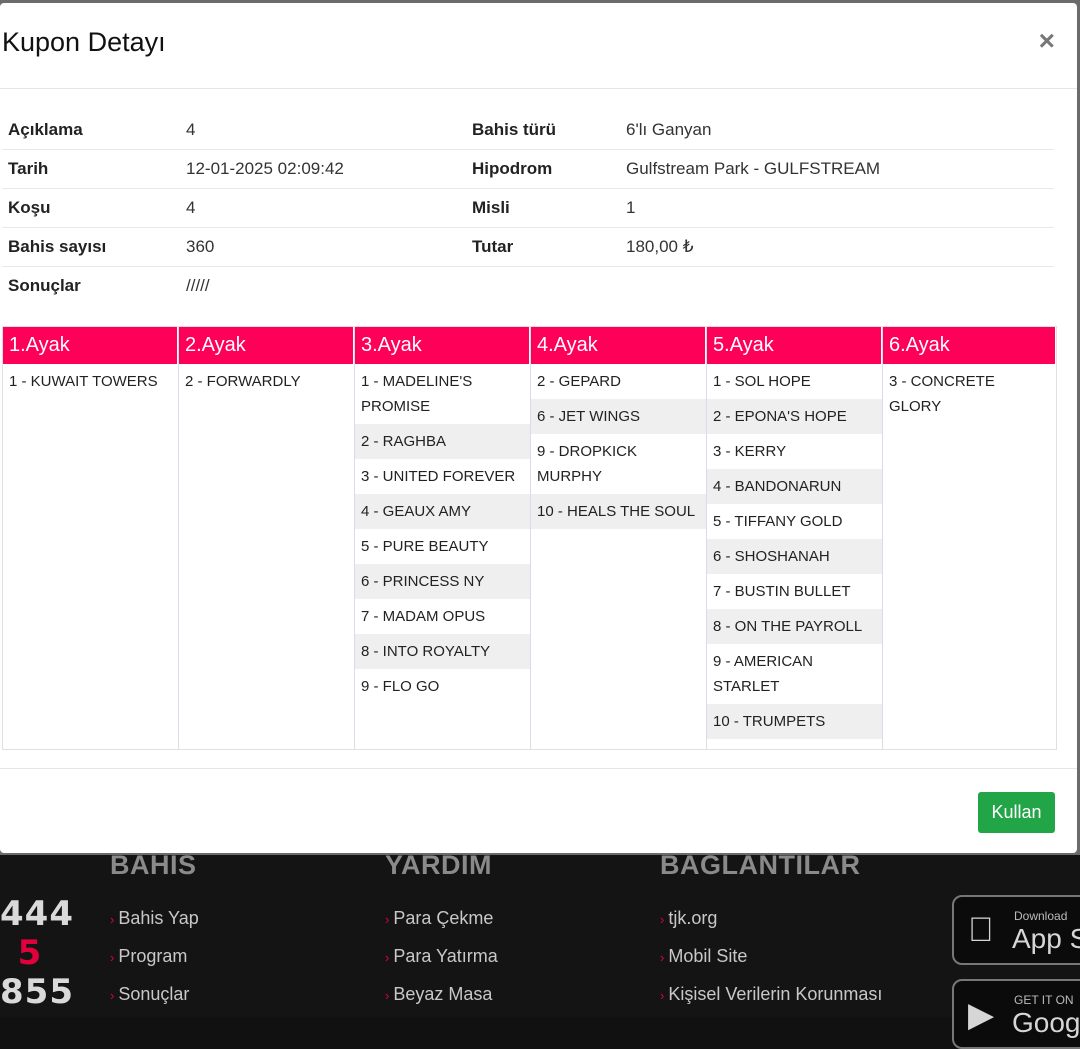  What do you see at coordinates (91, 538) in the screenshot?
I see `leg-column: 1.Ayak 1 - KUWAIT TOWERS` at bounding box center [91, 538].